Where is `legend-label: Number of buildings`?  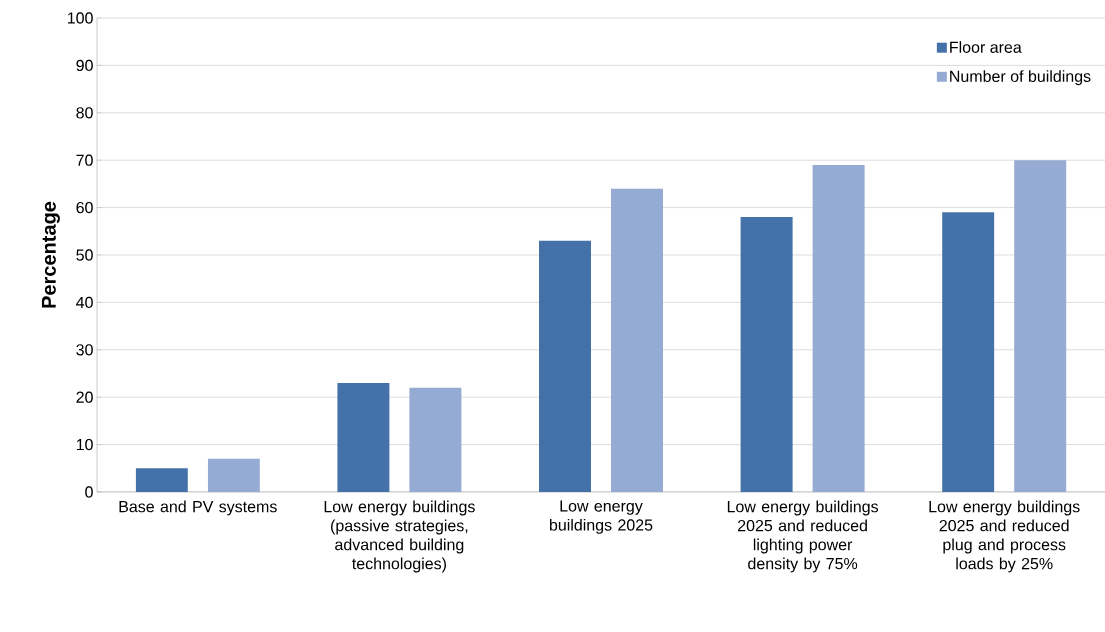
legend-label: Number of buildings is located at coordinates (1020, 78).